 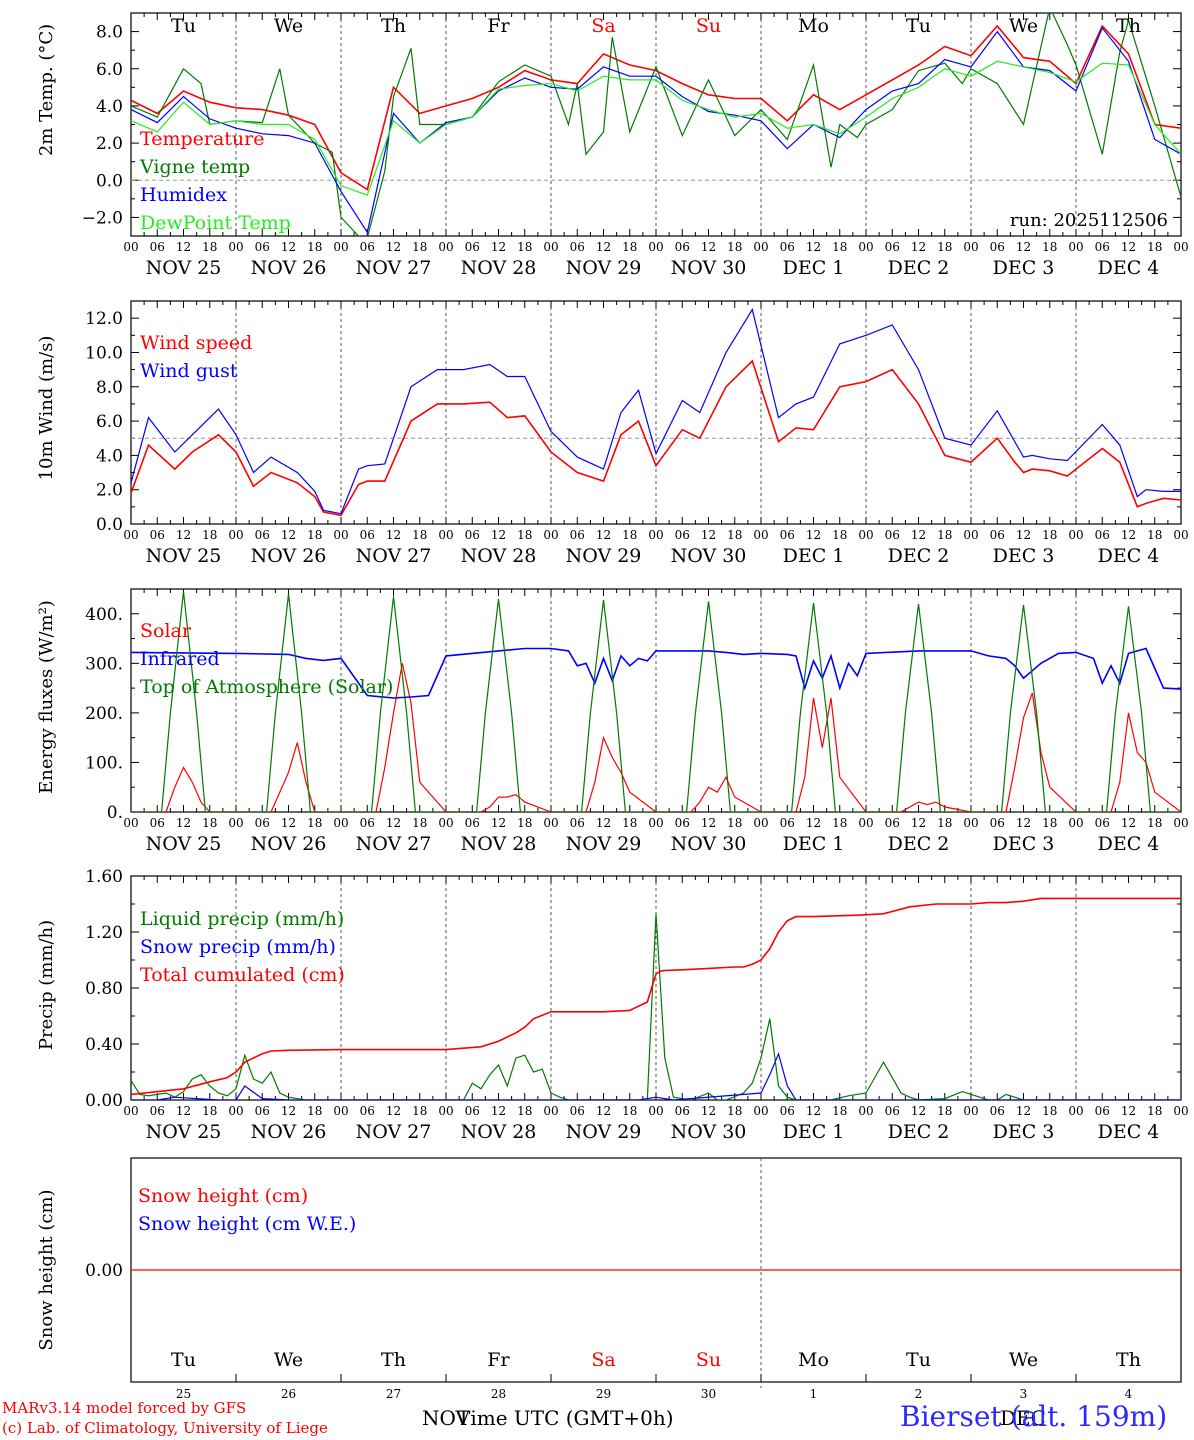 I want to click on series-line-wind-gust, so click(x=656, y=411).